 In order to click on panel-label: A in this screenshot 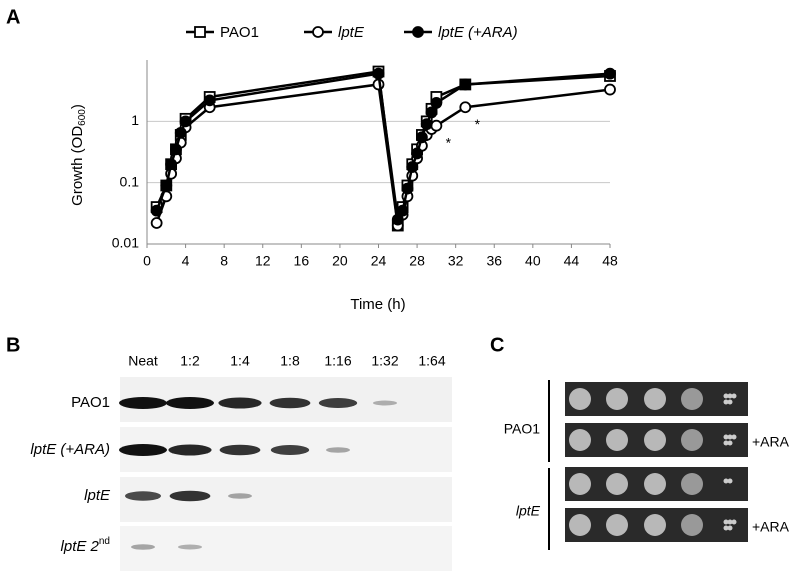, I will do `click(13, 17)`.